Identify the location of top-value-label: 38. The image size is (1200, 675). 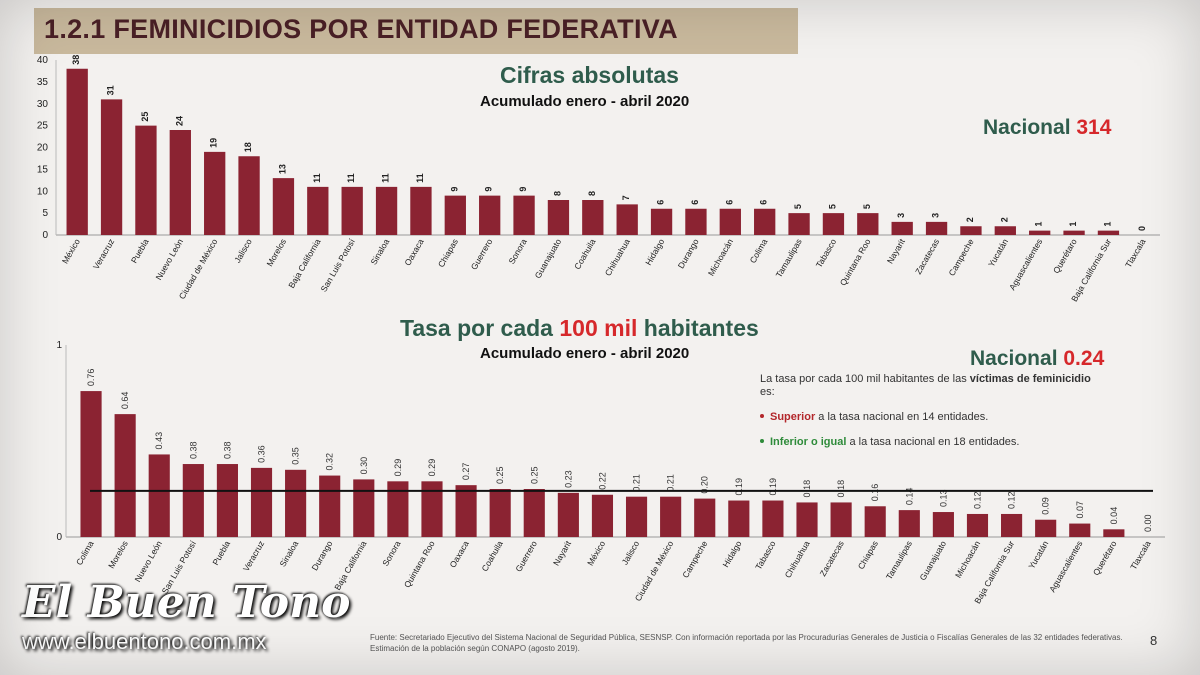
(76, 60).